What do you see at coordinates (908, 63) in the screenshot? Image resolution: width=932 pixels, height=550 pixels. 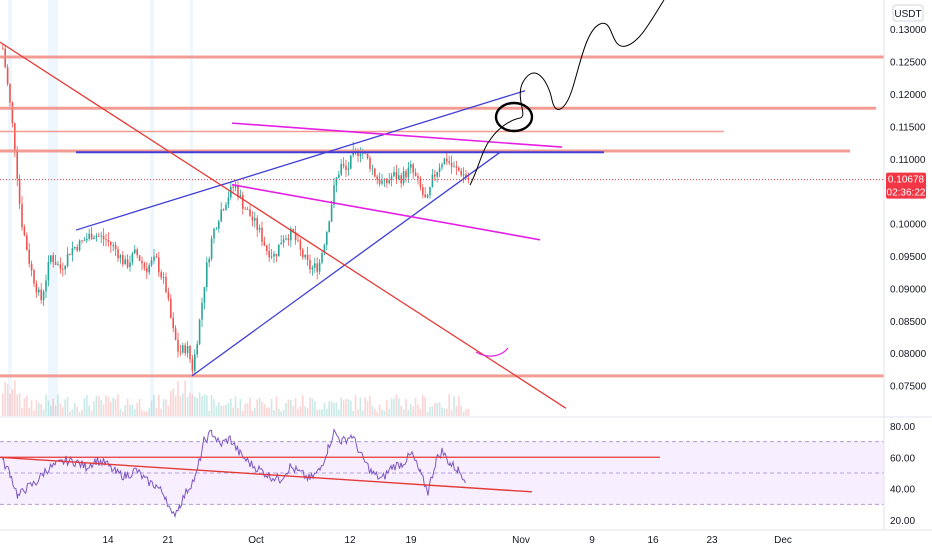 I see `price-tick-label: 0.12500` at bounding box center [908, 63].